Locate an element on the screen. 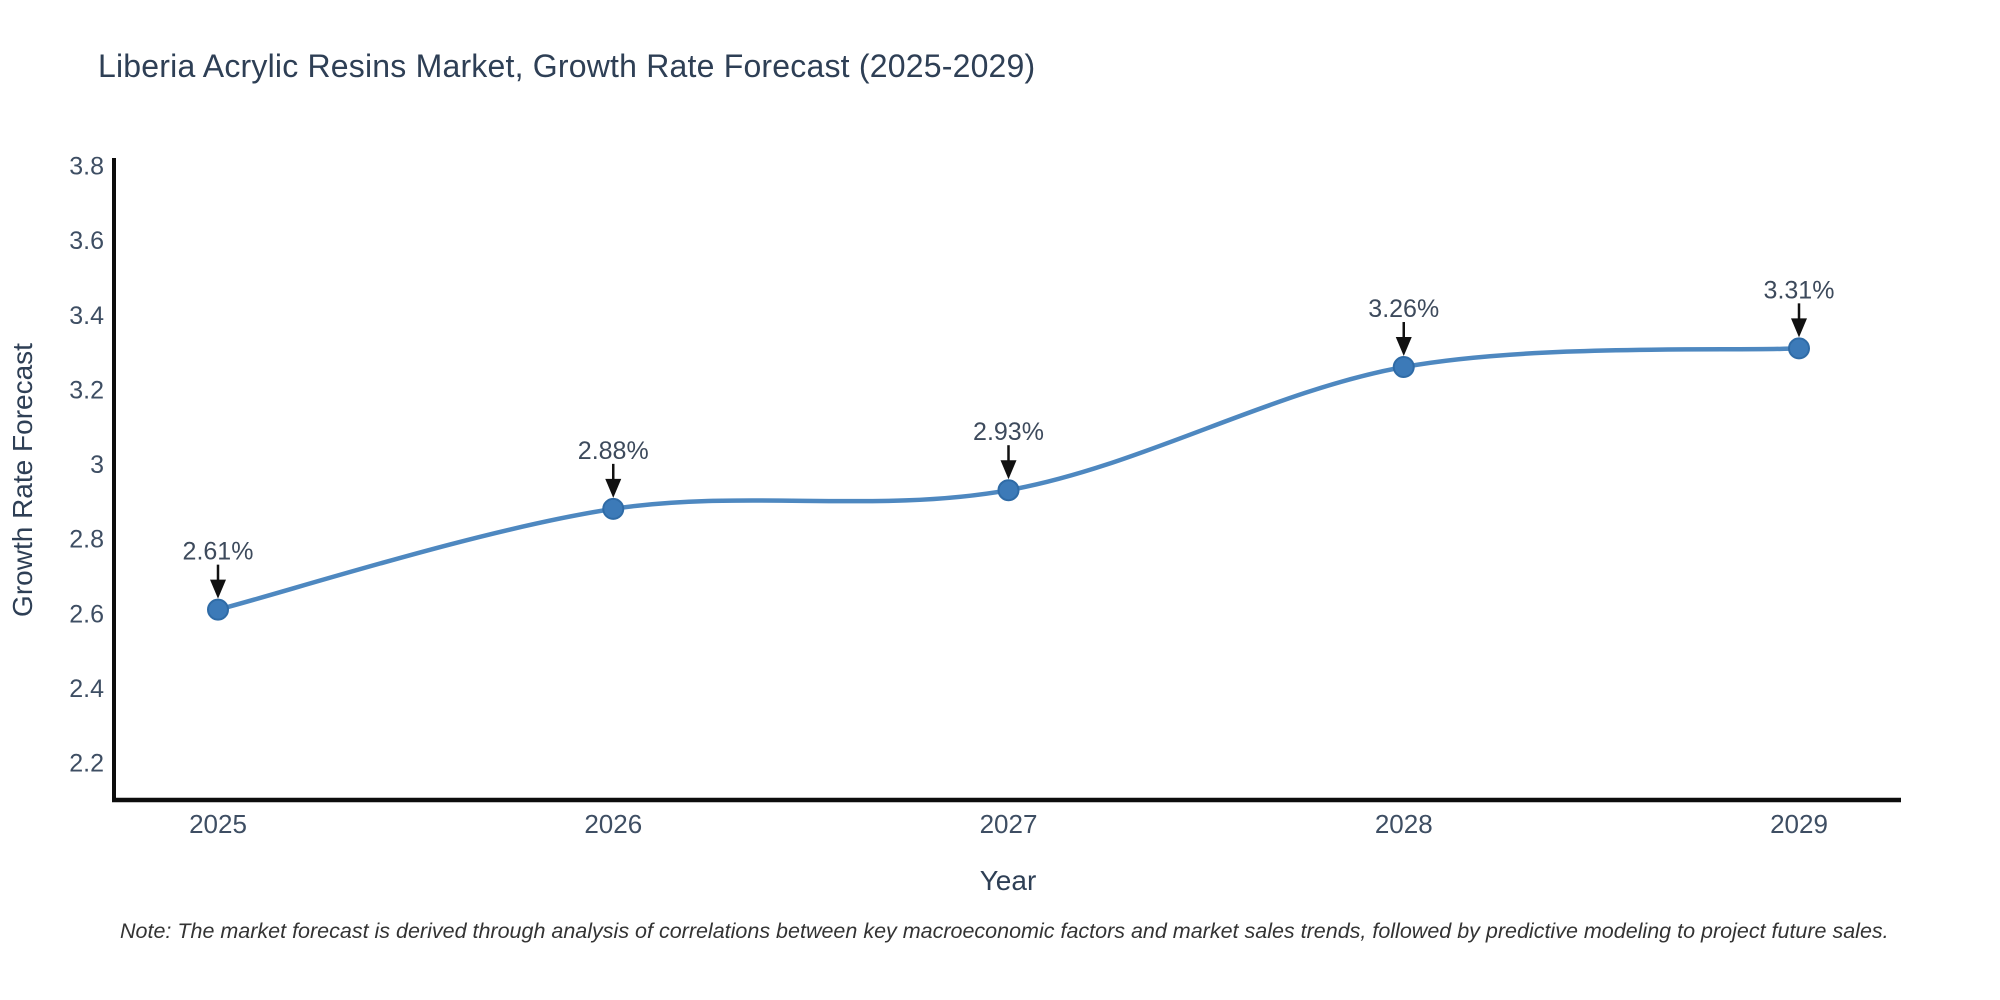  point-value-label: 2.93% is located at coordinates (1008, 432).